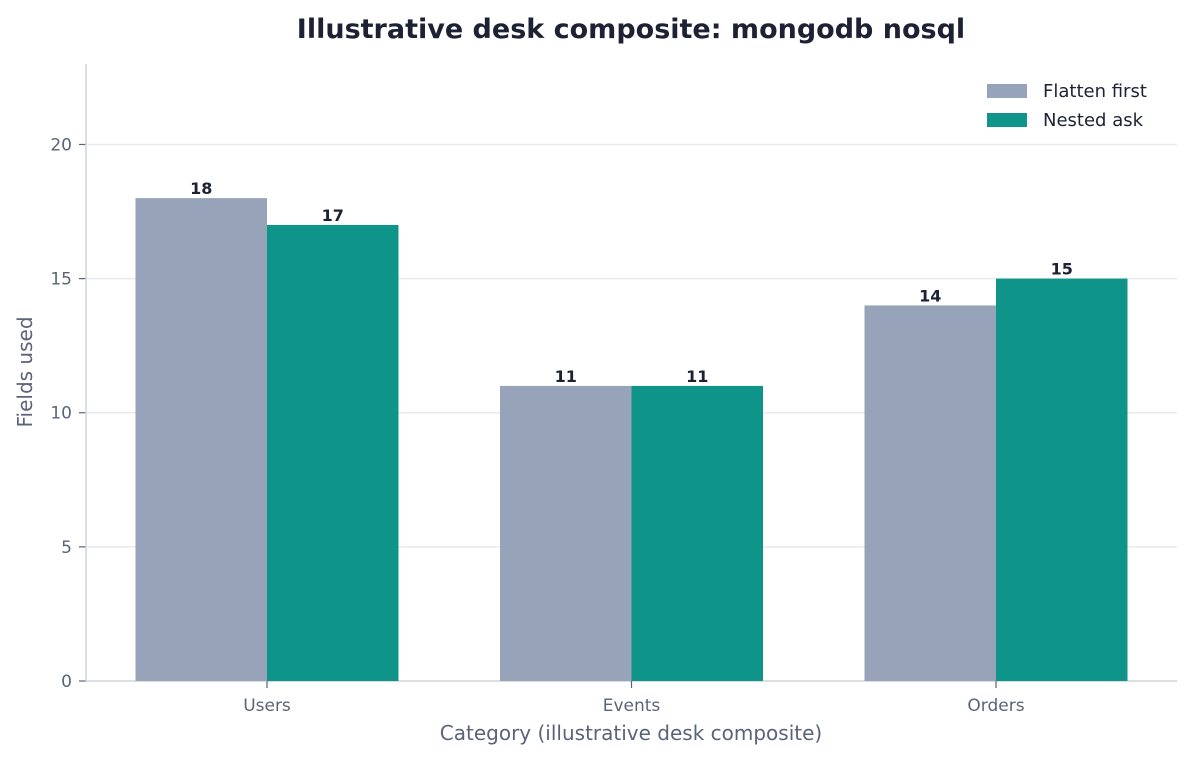 This screenshot has width=1193, height=764. I want to click on legend-label: Nested ask, so click(1093, 120).